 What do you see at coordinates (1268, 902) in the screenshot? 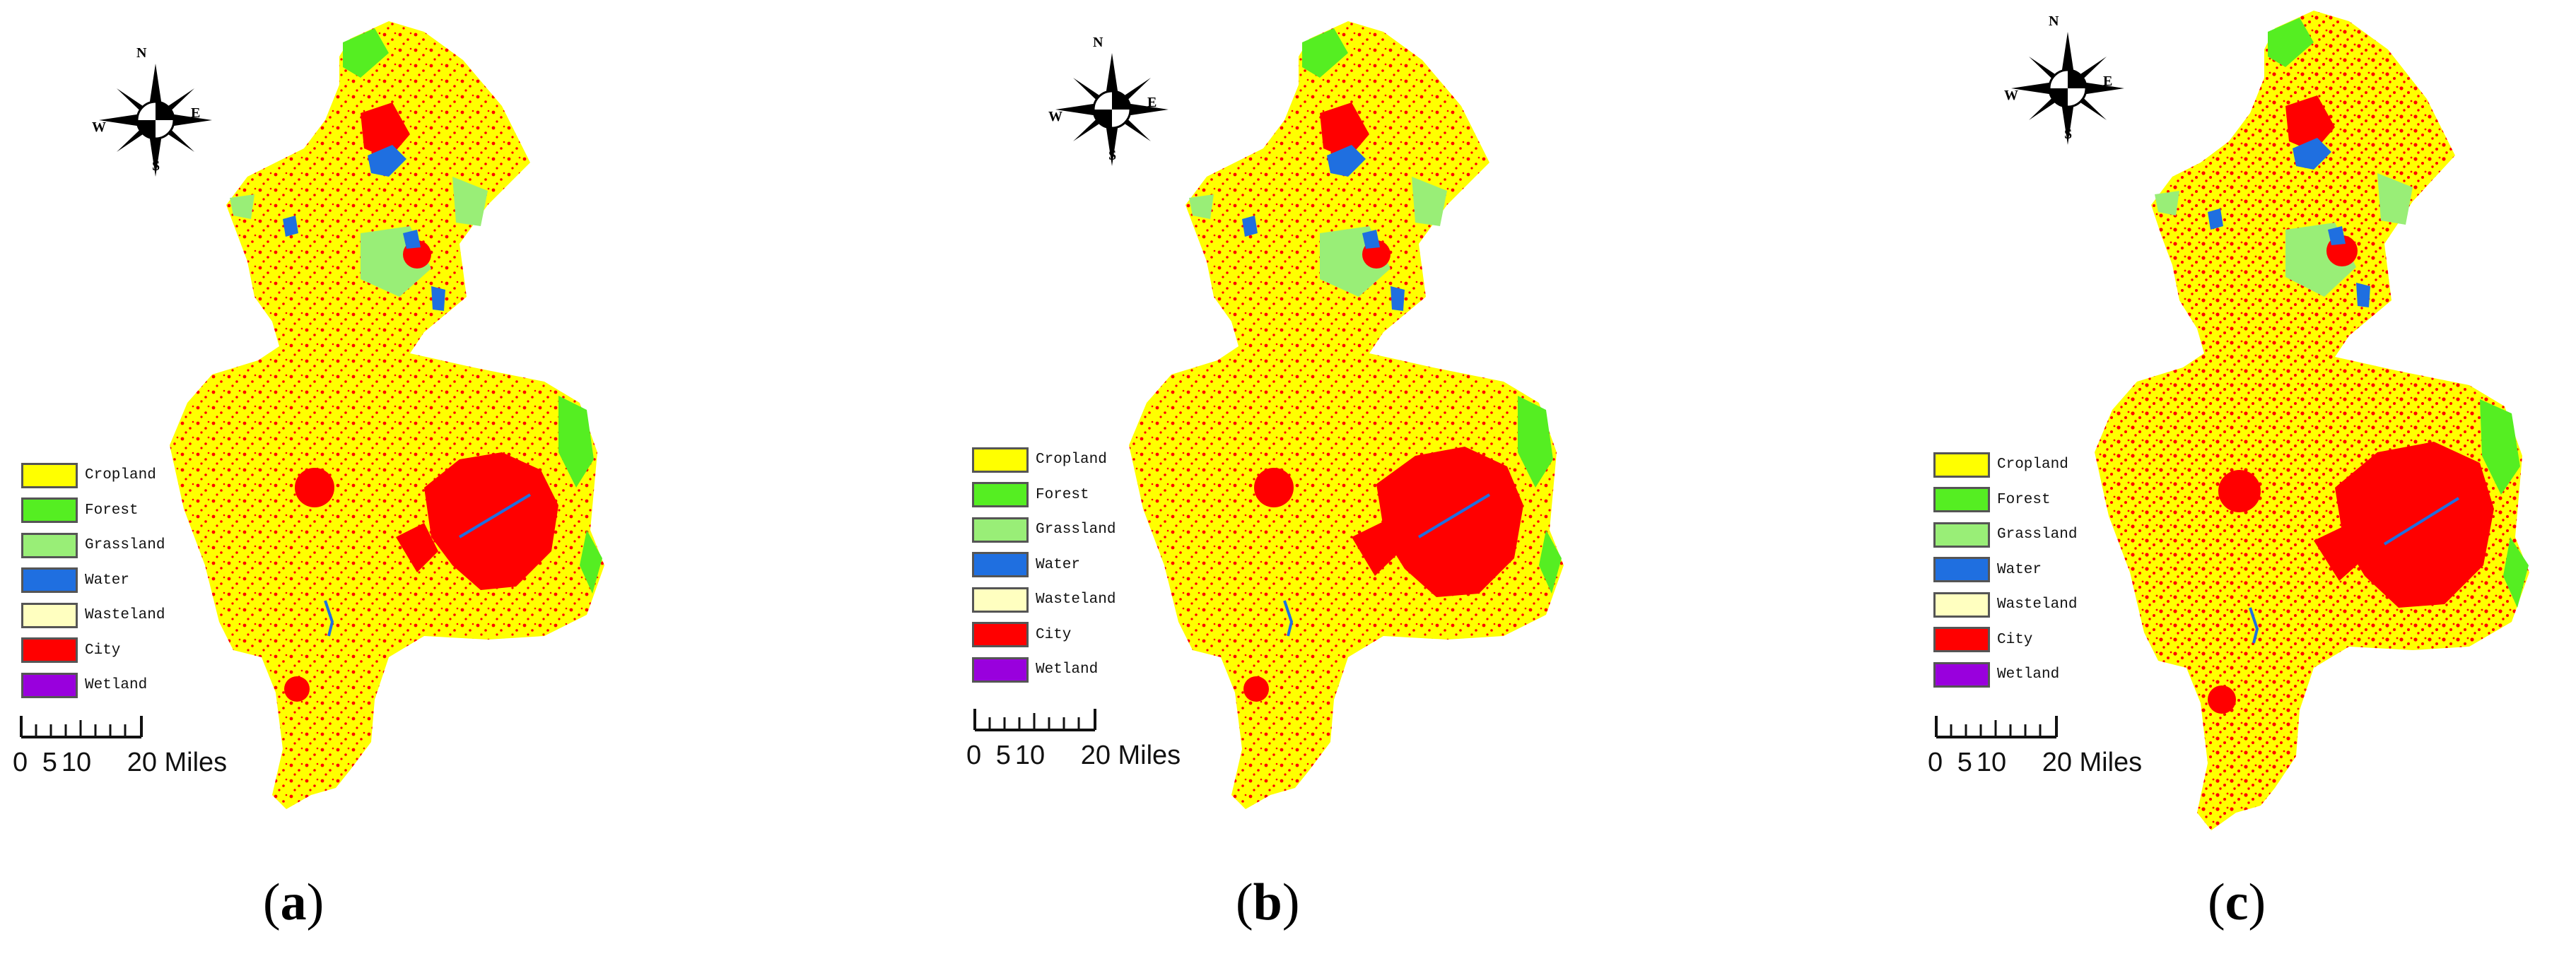
I see `panel-caption: (b)` at bounding box center [1268, 902].